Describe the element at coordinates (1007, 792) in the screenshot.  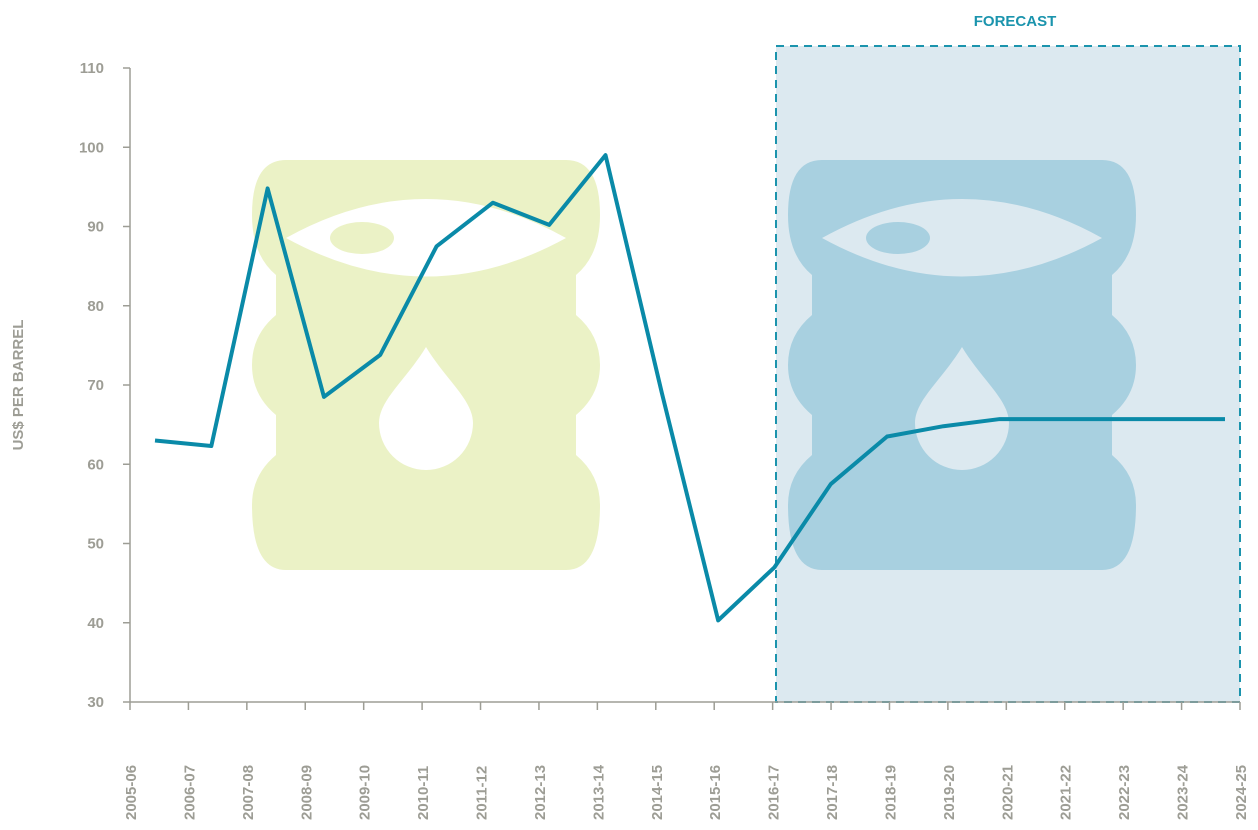
I see `x-tick-label: 2020-21` at that location.